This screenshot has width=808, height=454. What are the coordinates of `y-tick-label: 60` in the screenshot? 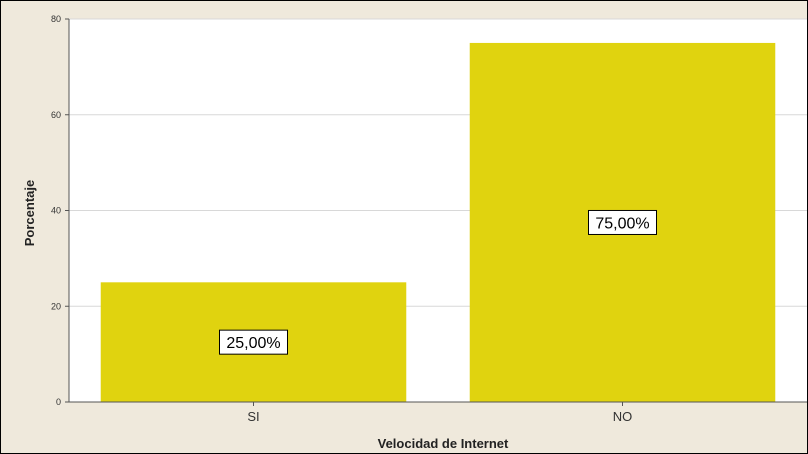 It's located at (56, 115).